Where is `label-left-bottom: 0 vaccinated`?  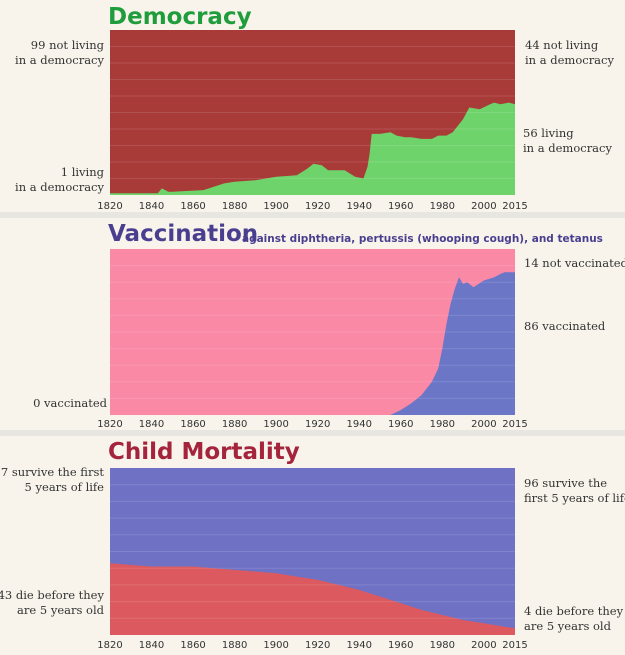
label-left-bottom: 0 vaccinated is located at coordinates (70, 403).